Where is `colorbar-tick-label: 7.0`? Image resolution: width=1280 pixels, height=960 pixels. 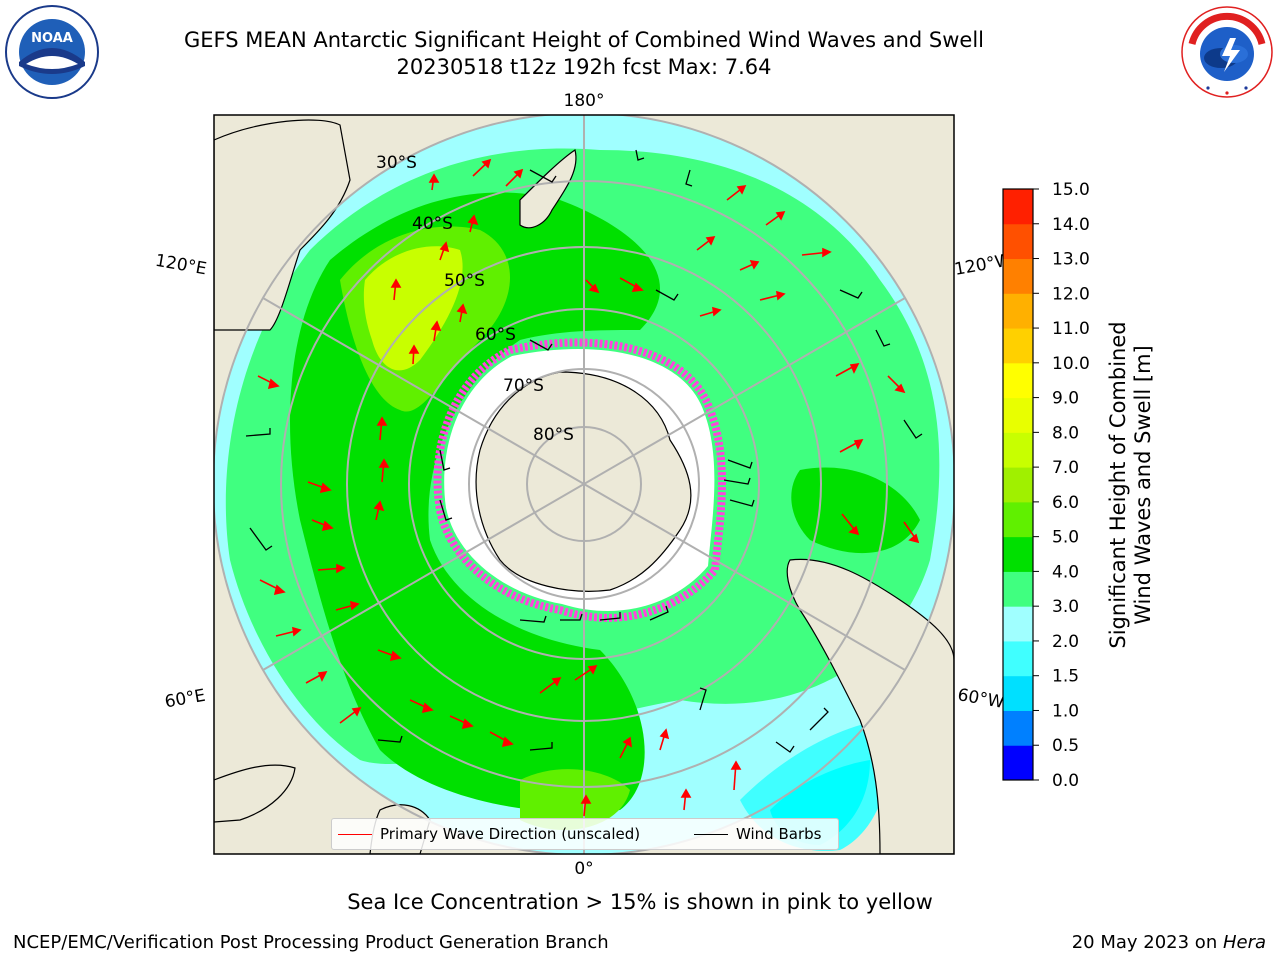
colorbar-tick-label: 7.0 is located at coordinates (1065, 468).